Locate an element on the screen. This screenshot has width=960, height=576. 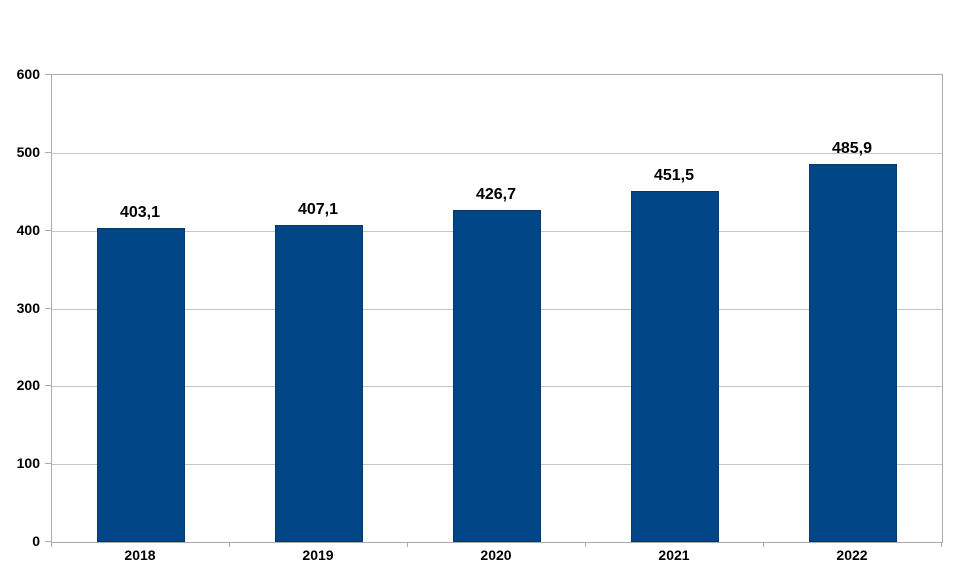
y-axis-label: 0 is located at coordinates (36, 541).